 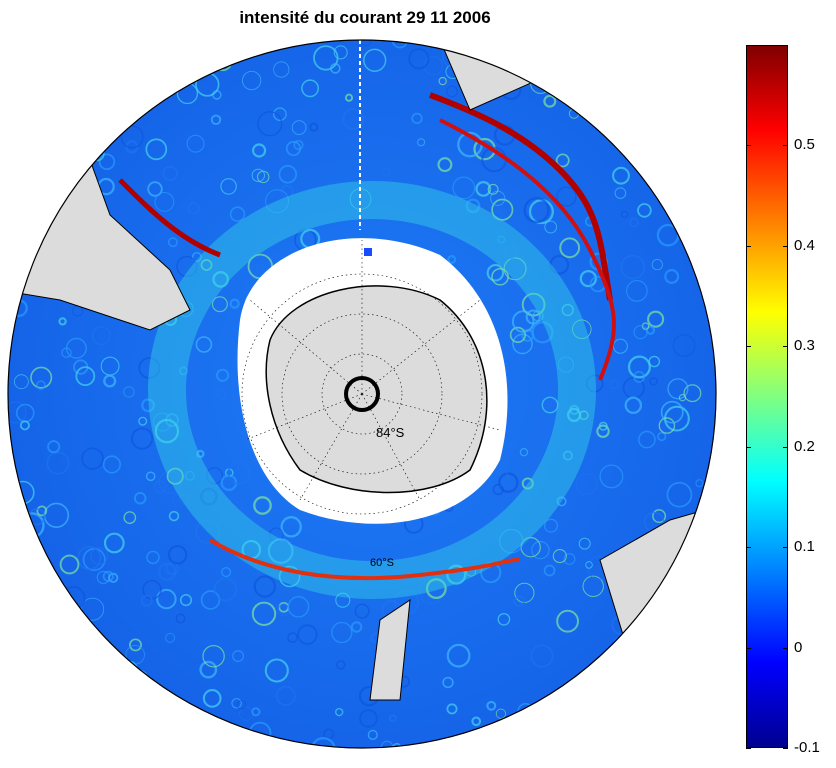 I want to click on pole-marker, so click(x=362, y=394).